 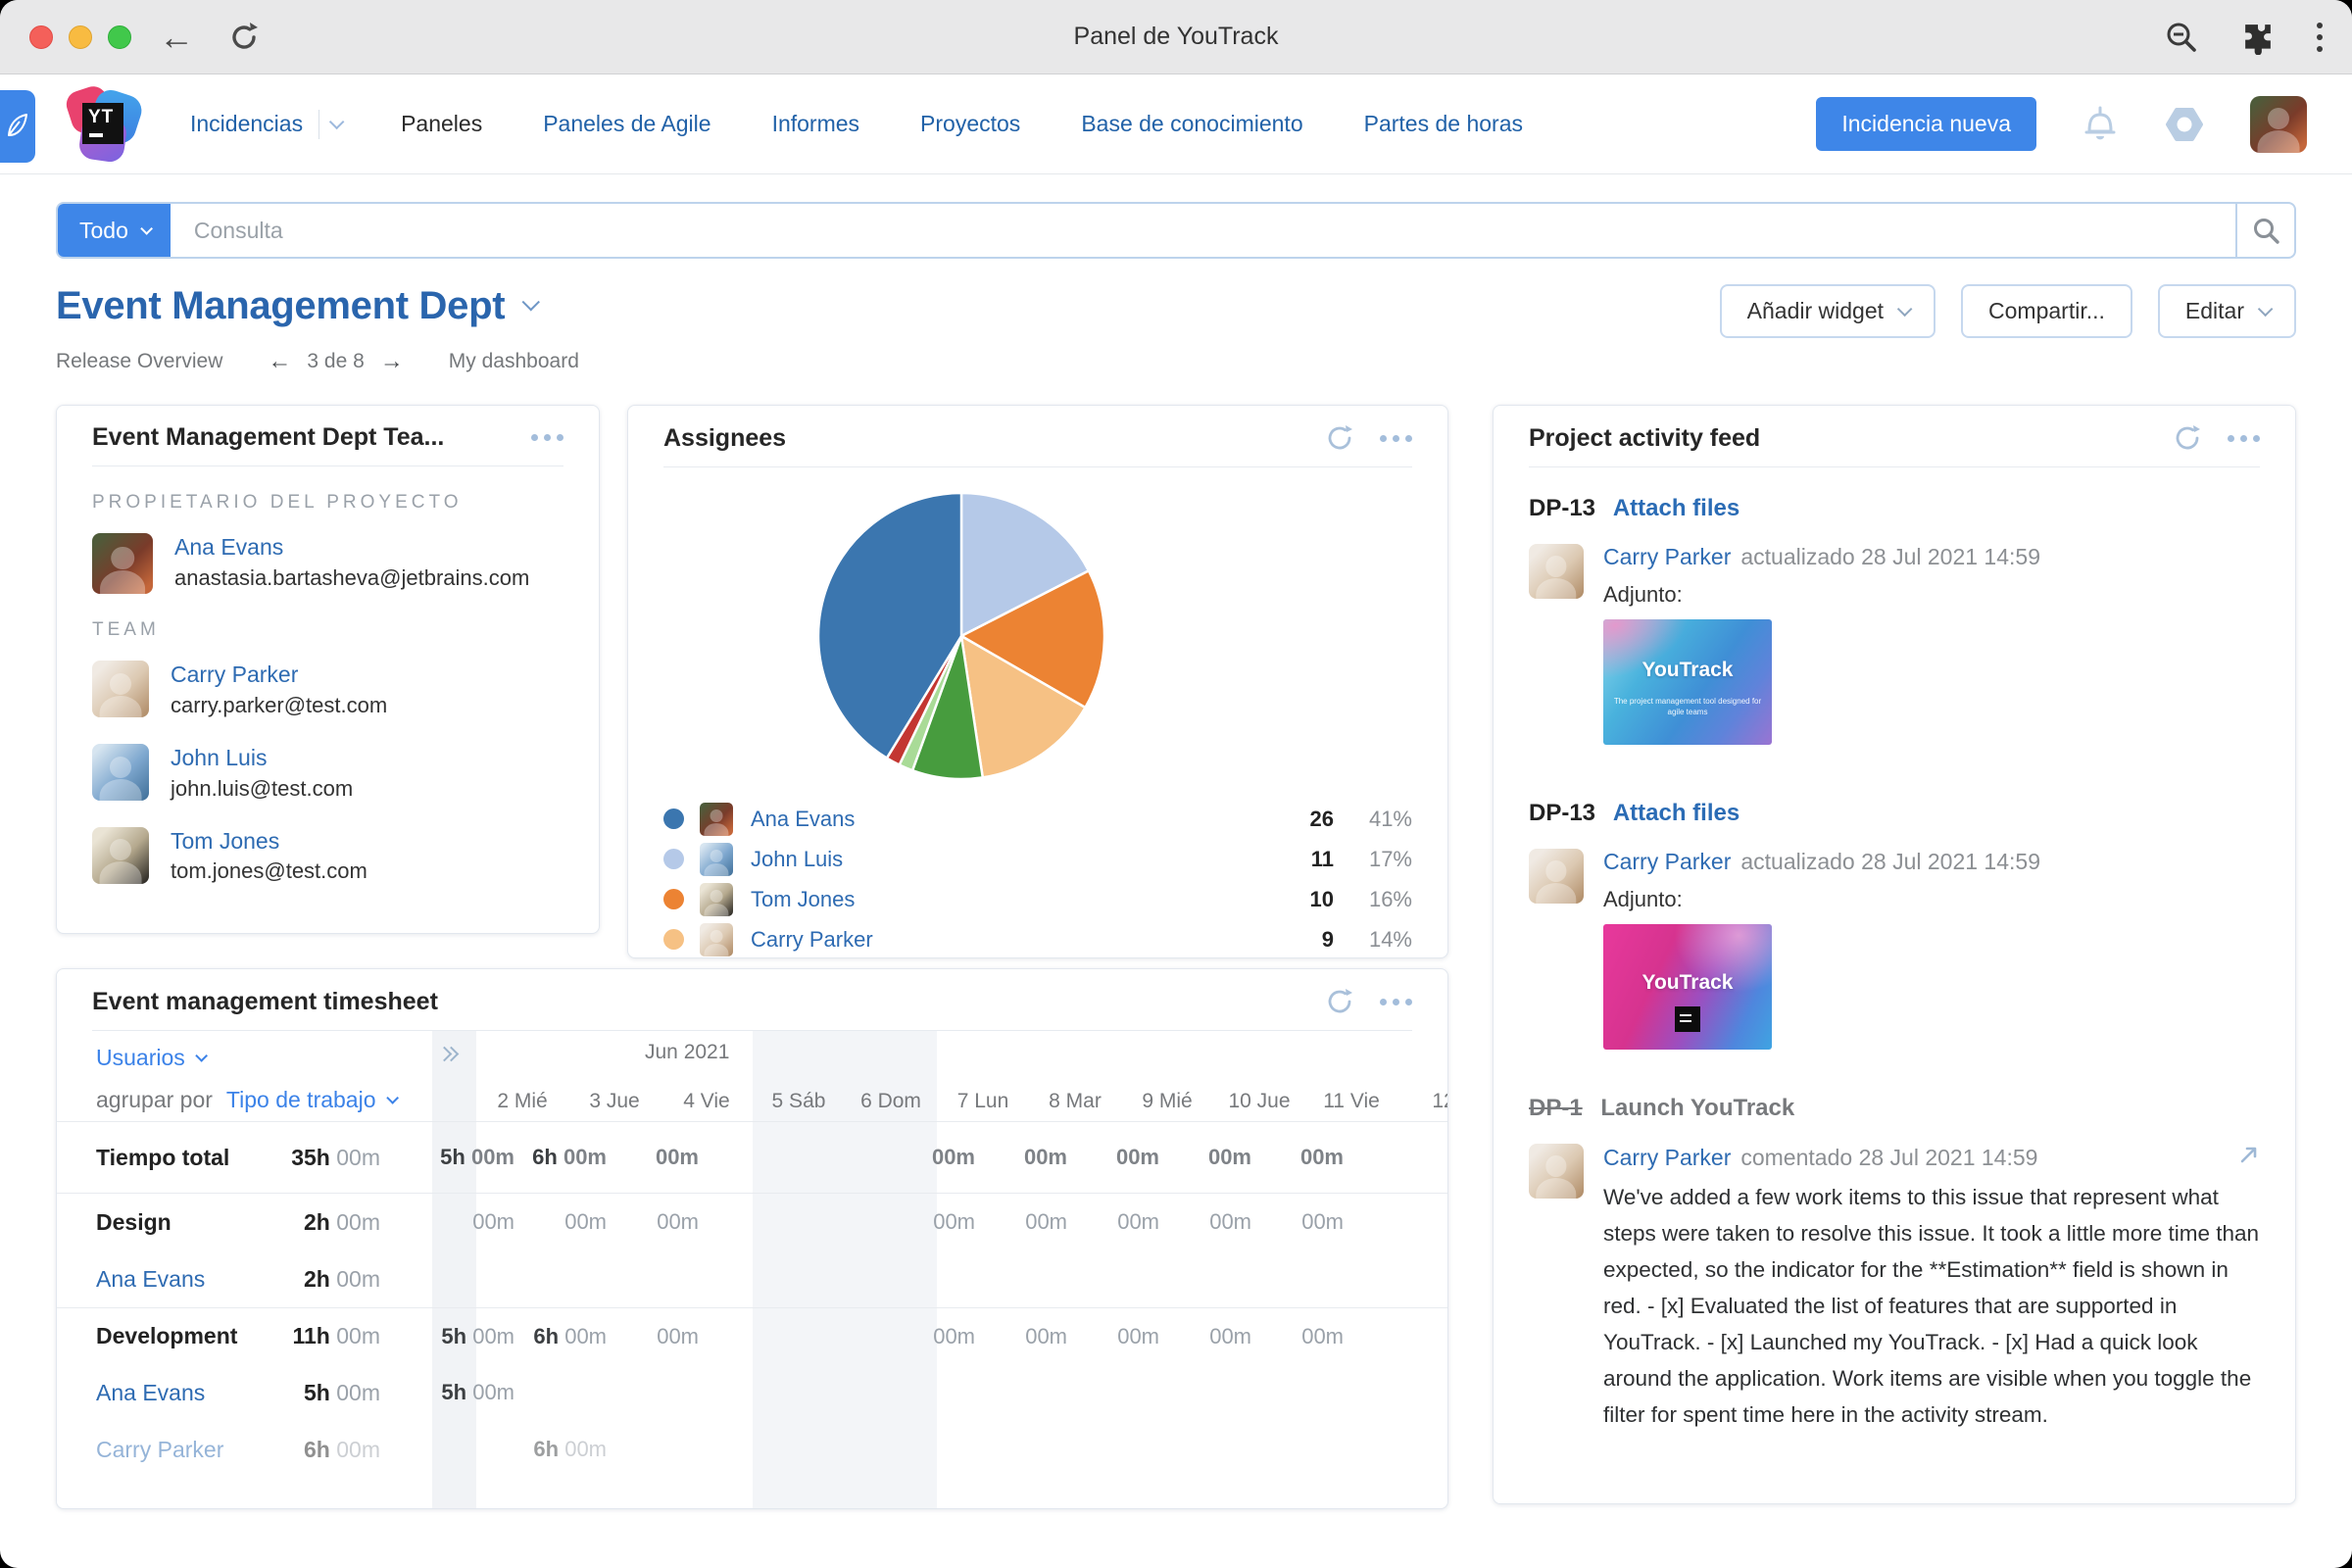 I want to click on assignees-widget: Assignees, so click(x=1037, y=681).